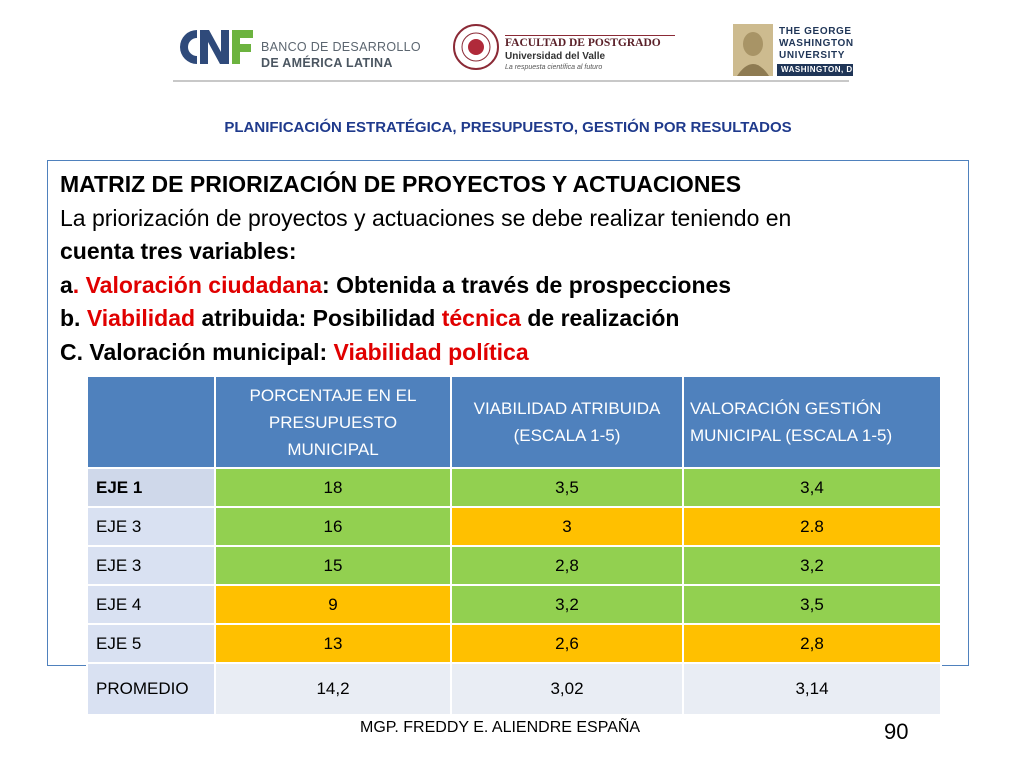 Image resolution: width=1024 pixels, height=768 pixels. I want to click on header-cell-viability: VIABILIDAD ATRIBUIDA (ESCALA 1-5), so click(567, 422).